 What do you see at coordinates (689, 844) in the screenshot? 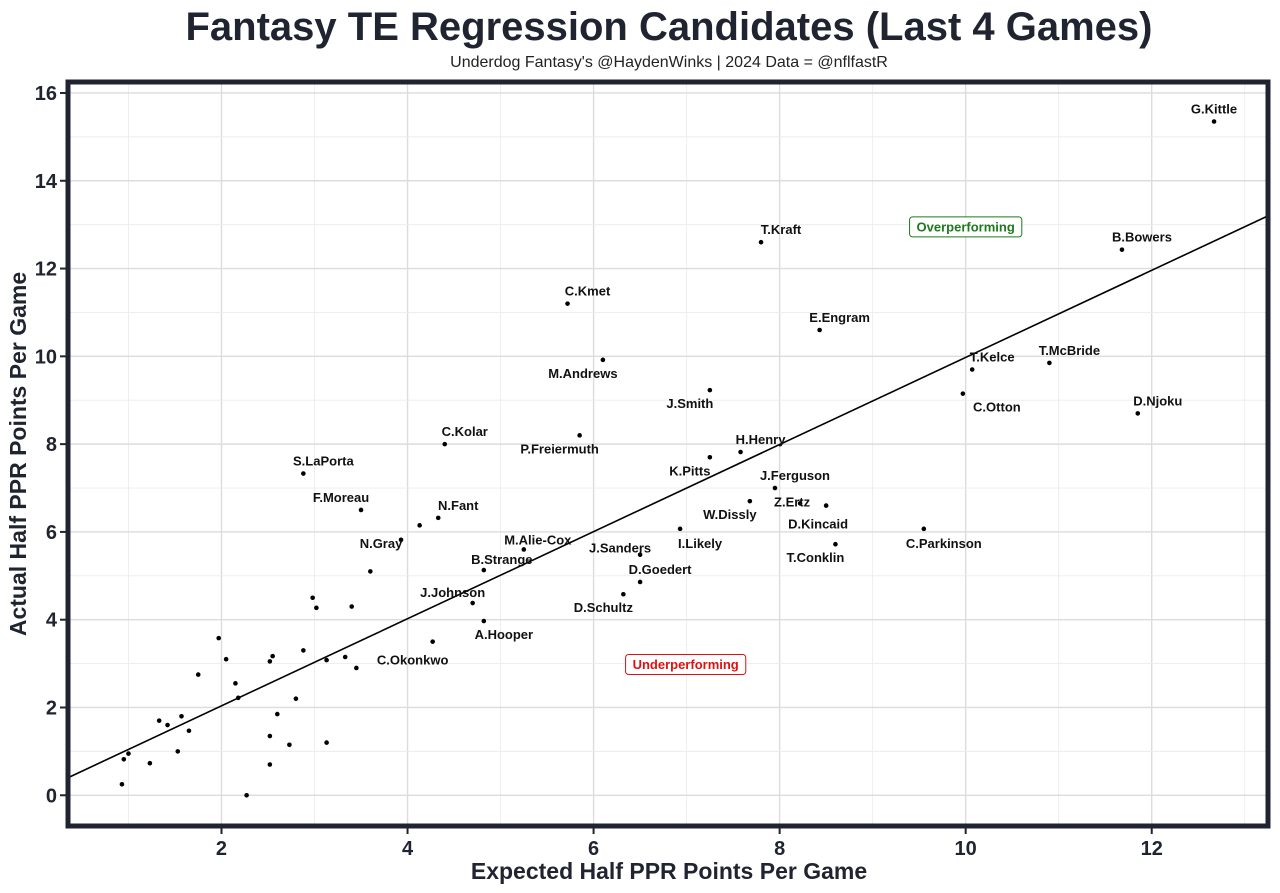
I see `x-axis: 2 4 6 8 10 12` at bounding box center [689, 844].